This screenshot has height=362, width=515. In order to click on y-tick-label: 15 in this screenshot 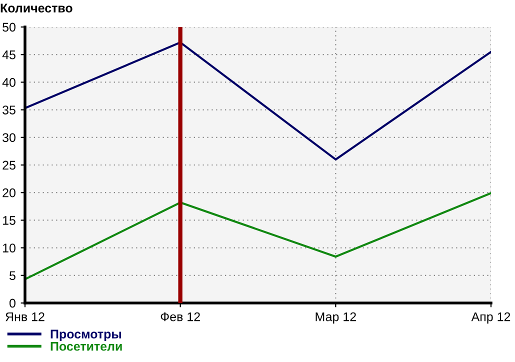, I will do `click(9, 220)`.